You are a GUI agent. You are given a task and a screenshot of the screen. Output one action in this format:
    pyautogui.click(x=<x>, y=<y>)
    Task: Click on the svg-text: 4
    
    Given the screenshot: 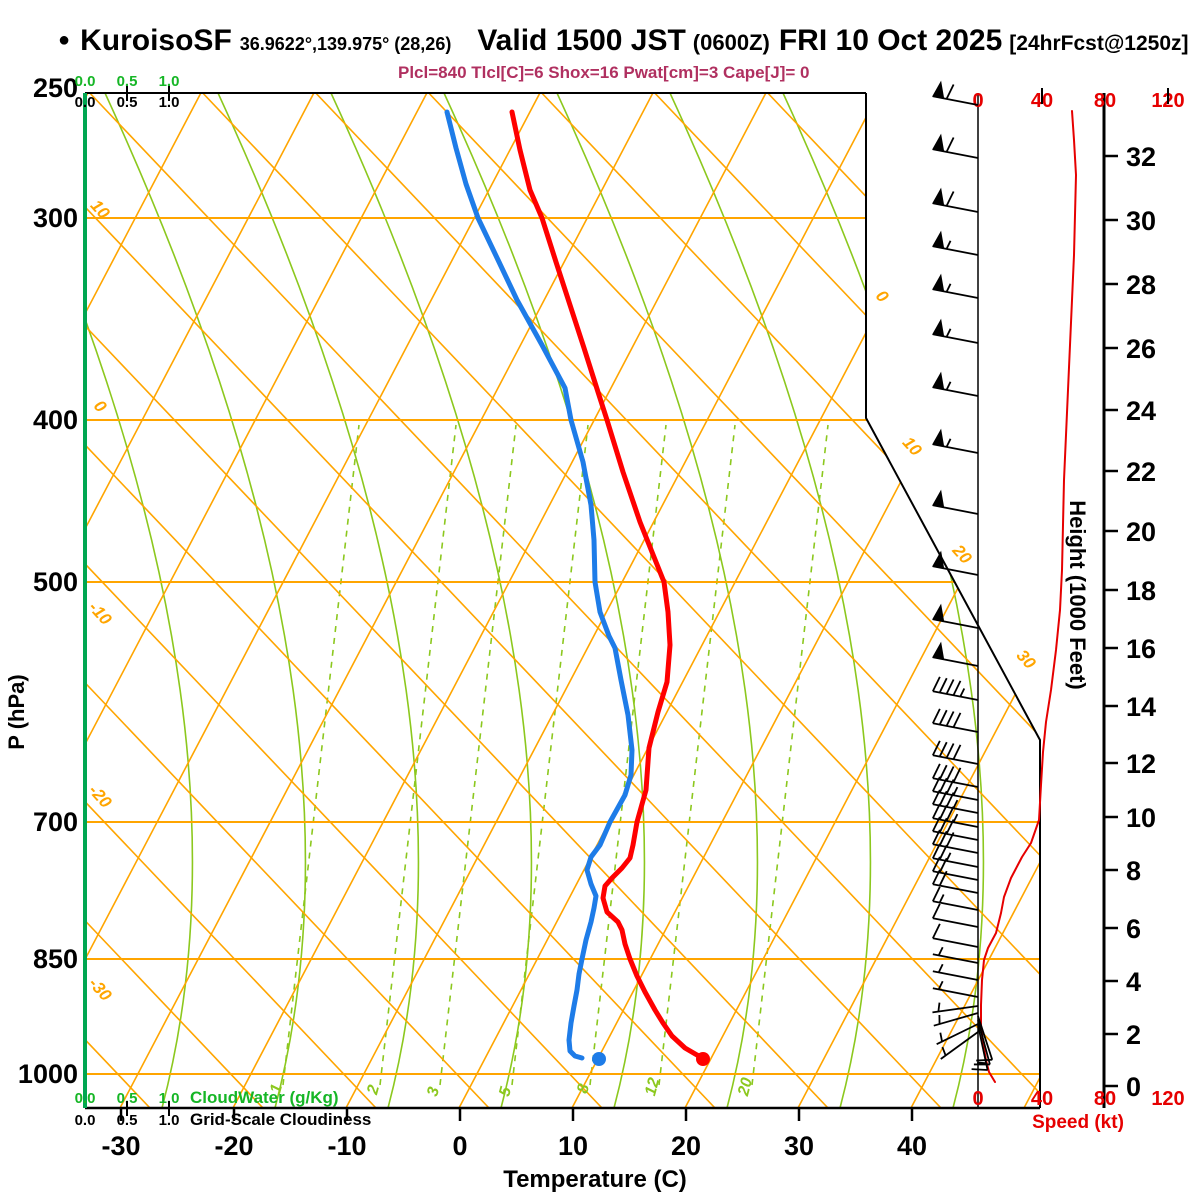 What is the action you would take?
    pyautogui.click(x=1133, y=982)
    